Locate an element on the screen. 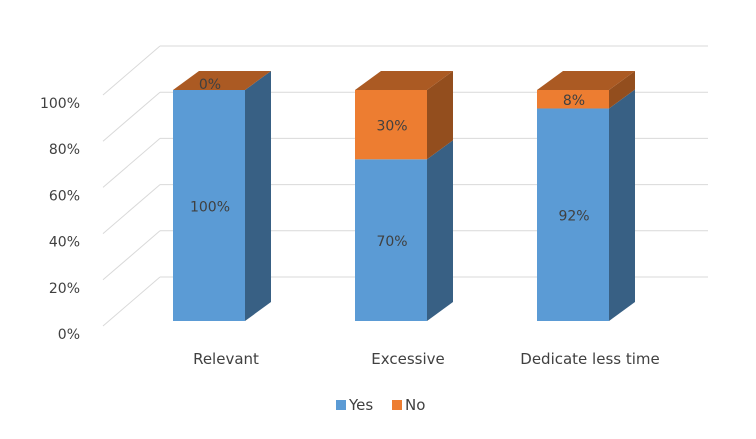 This screenshot has width=756, height=439. y-tick-label: 0% is located at coordinates (69, 335).